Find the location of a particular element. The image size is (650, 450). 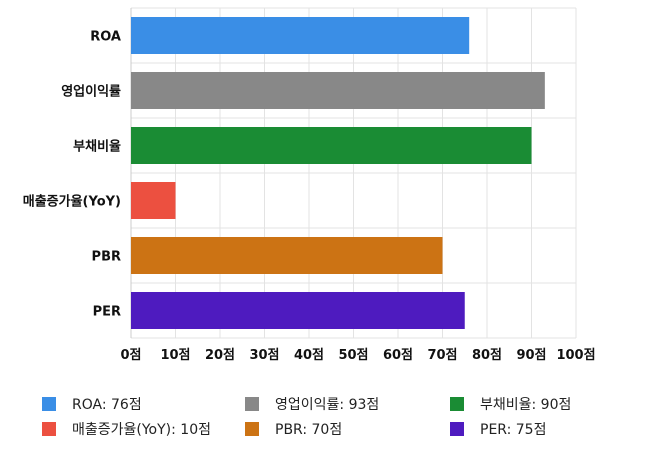

legend-label: 부채비율: 90점 is located at coordinates (526, 405).